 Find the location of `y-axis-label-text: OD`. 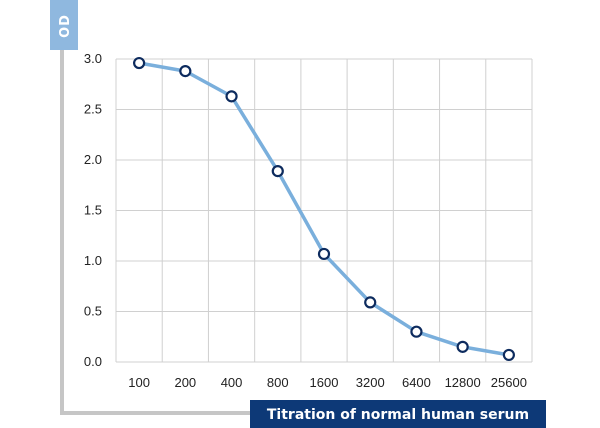

y-axis-label-text: OD is located at coordinates (65, 26).